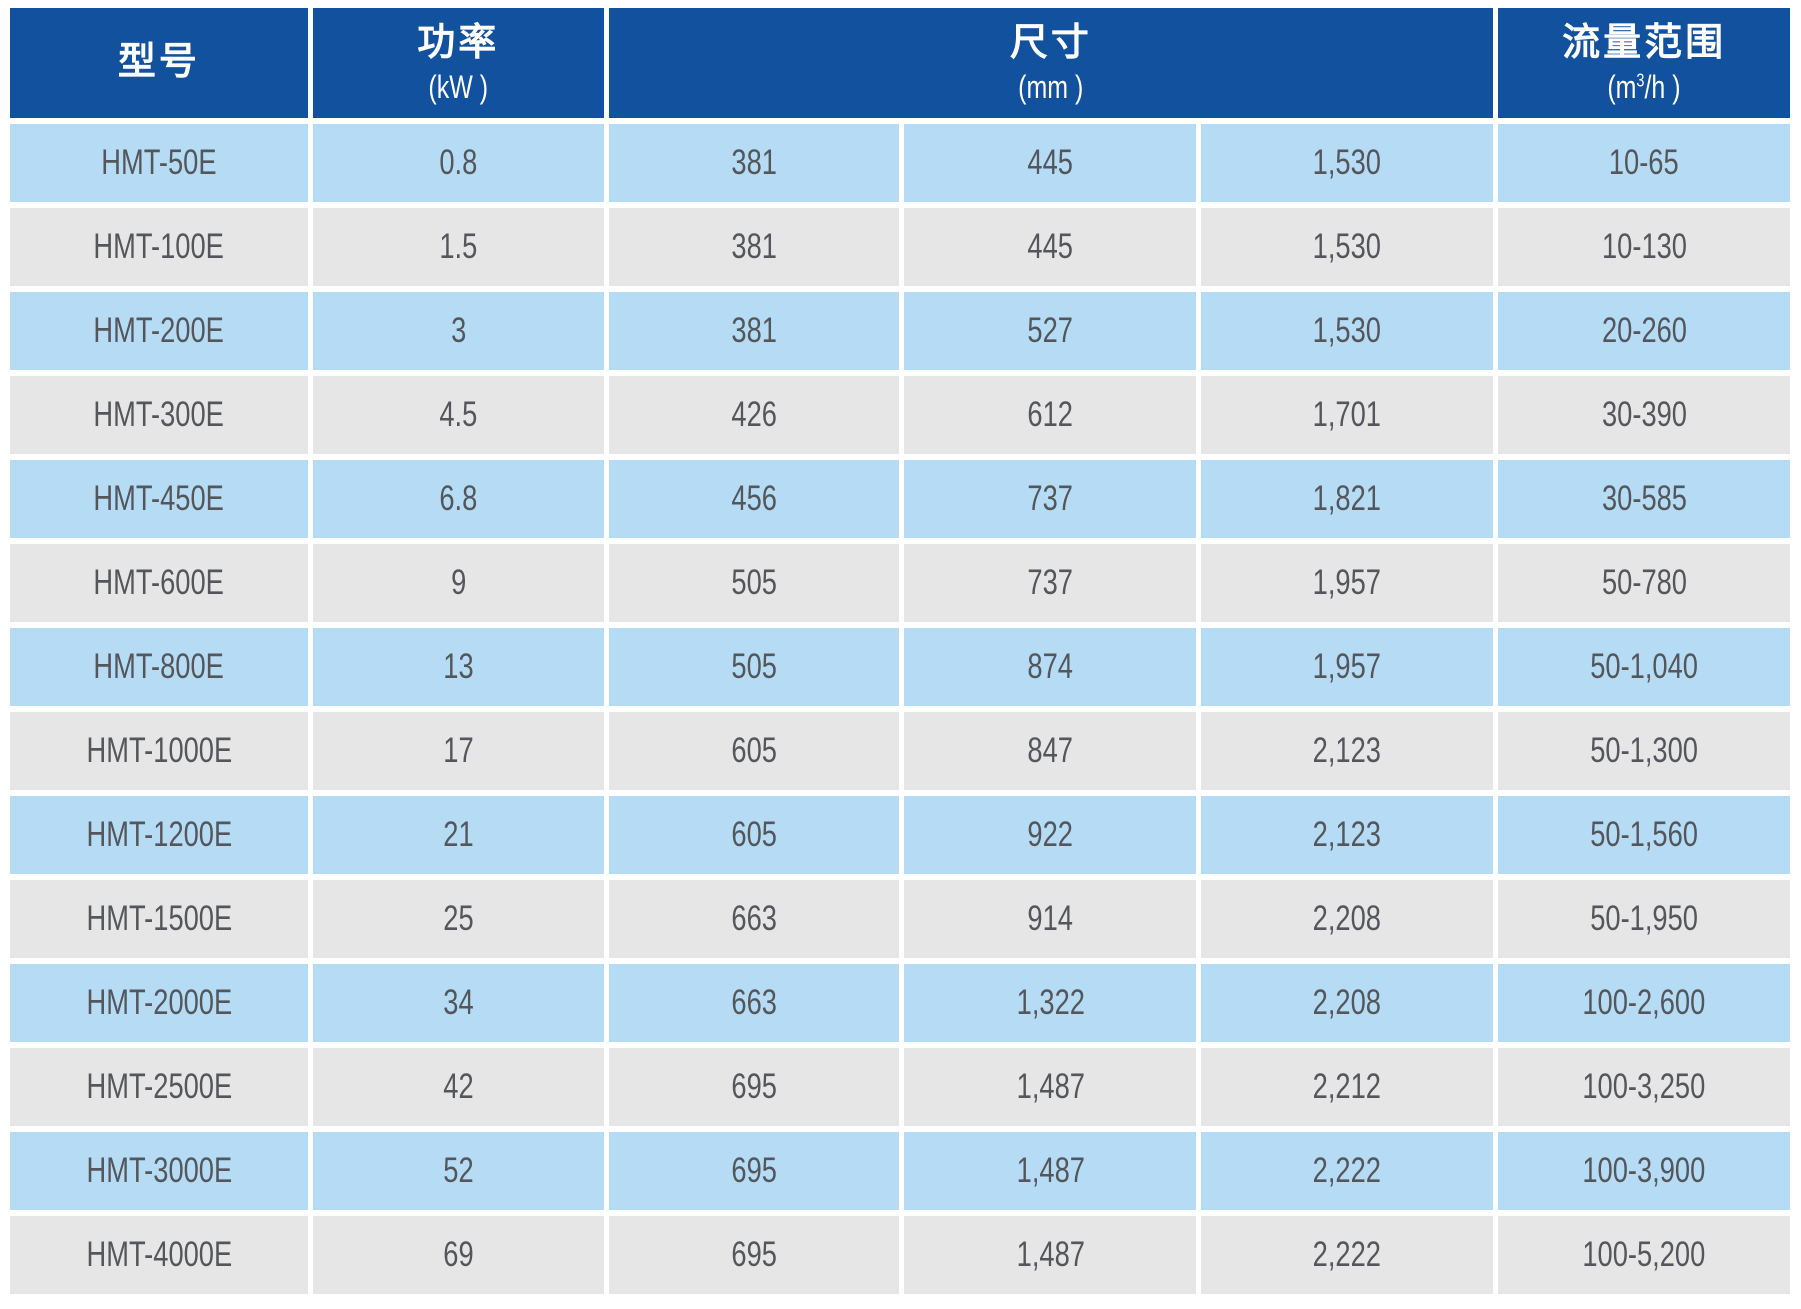 The height and width of the screenshot is (1309, 1801). Describe the element at coordinates (159, 1087) in the screenshot. I see `cell-model: HMT-2500E` at that location.